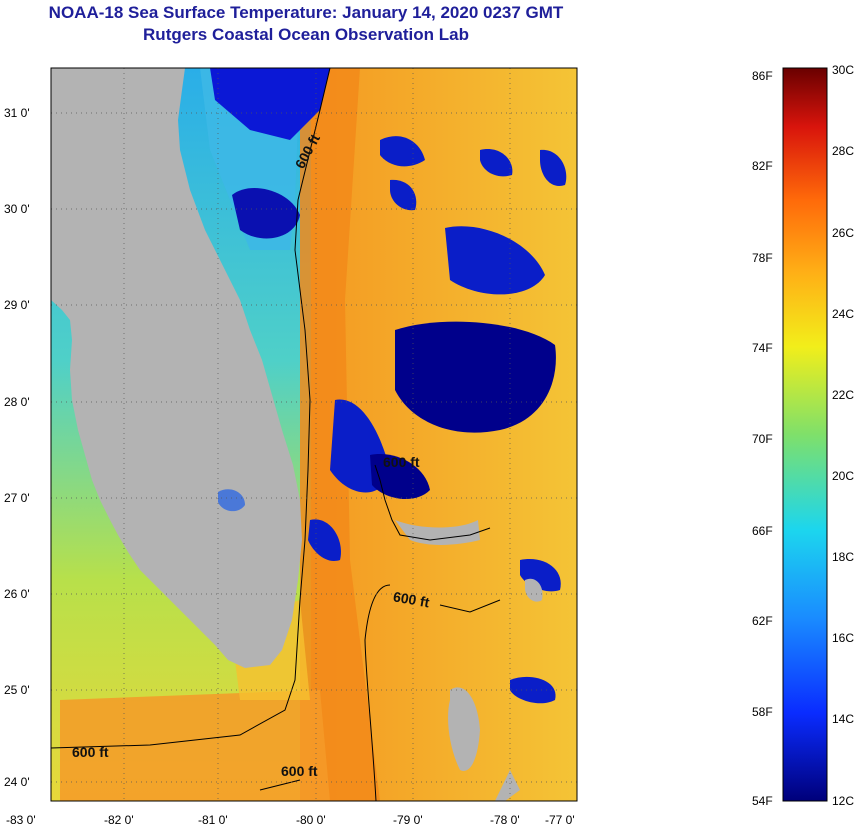 The image size is (864, 832). What do you see at coordinates (17, 594) in the screenshot?
I see `lat-label: 26 0'` at bounding box center [17, 594].